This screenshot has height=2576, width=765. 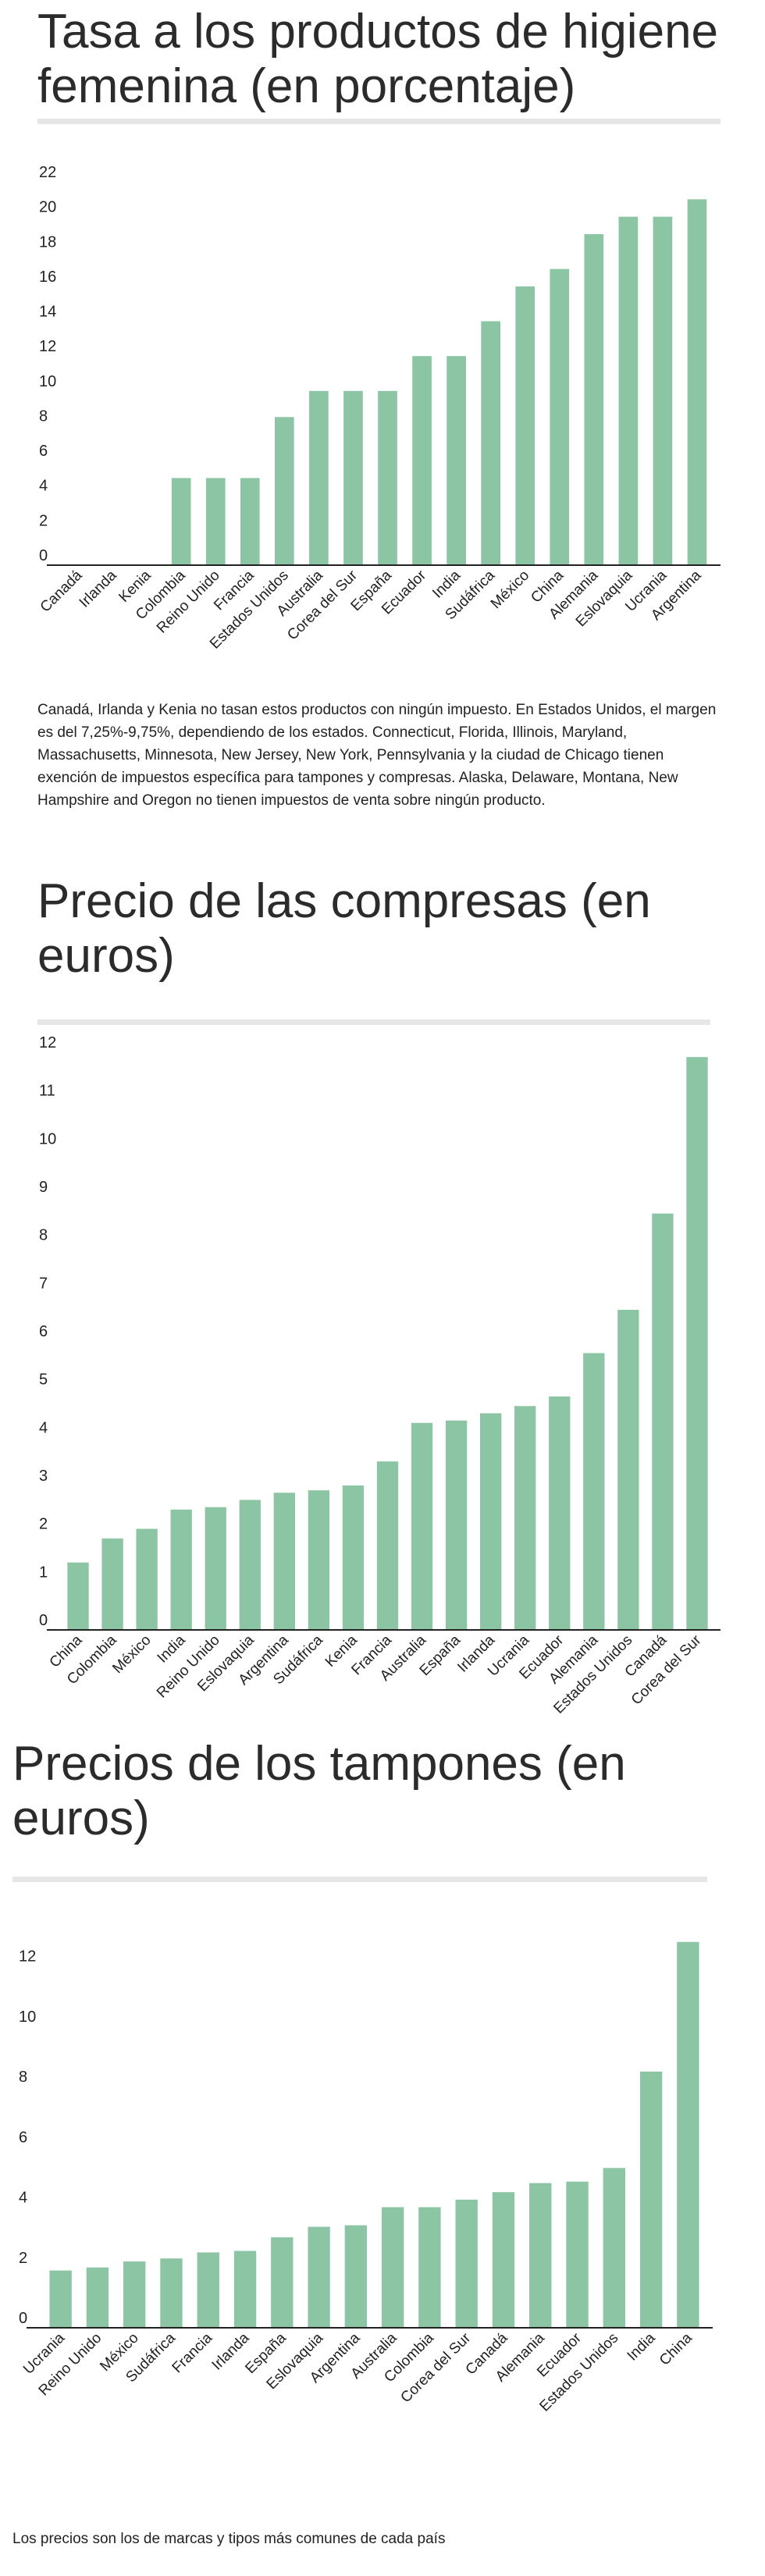 What do you see at coordinates (43, 1283) in the screenshot?
I see `y-tick-label: 7` at bounding box center [43, 1283].